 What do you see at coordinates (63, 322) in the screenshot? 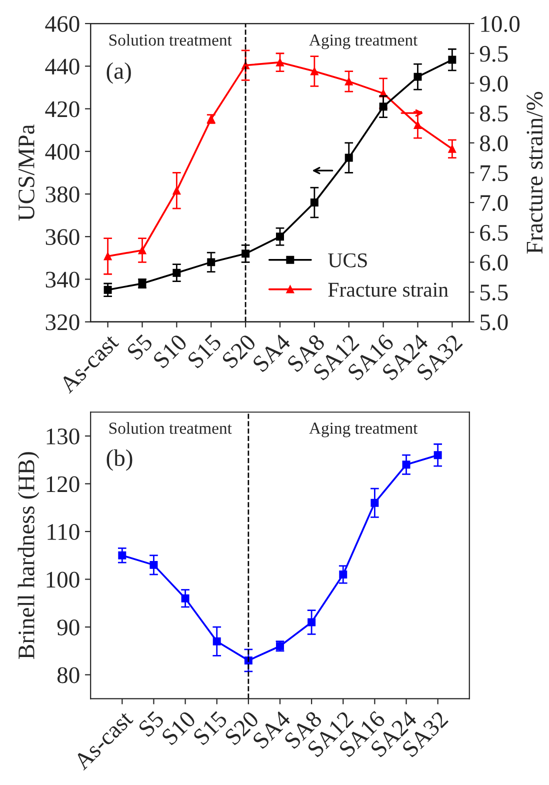
I see `y-tick-label: 320` at bounding box center [63, 322].